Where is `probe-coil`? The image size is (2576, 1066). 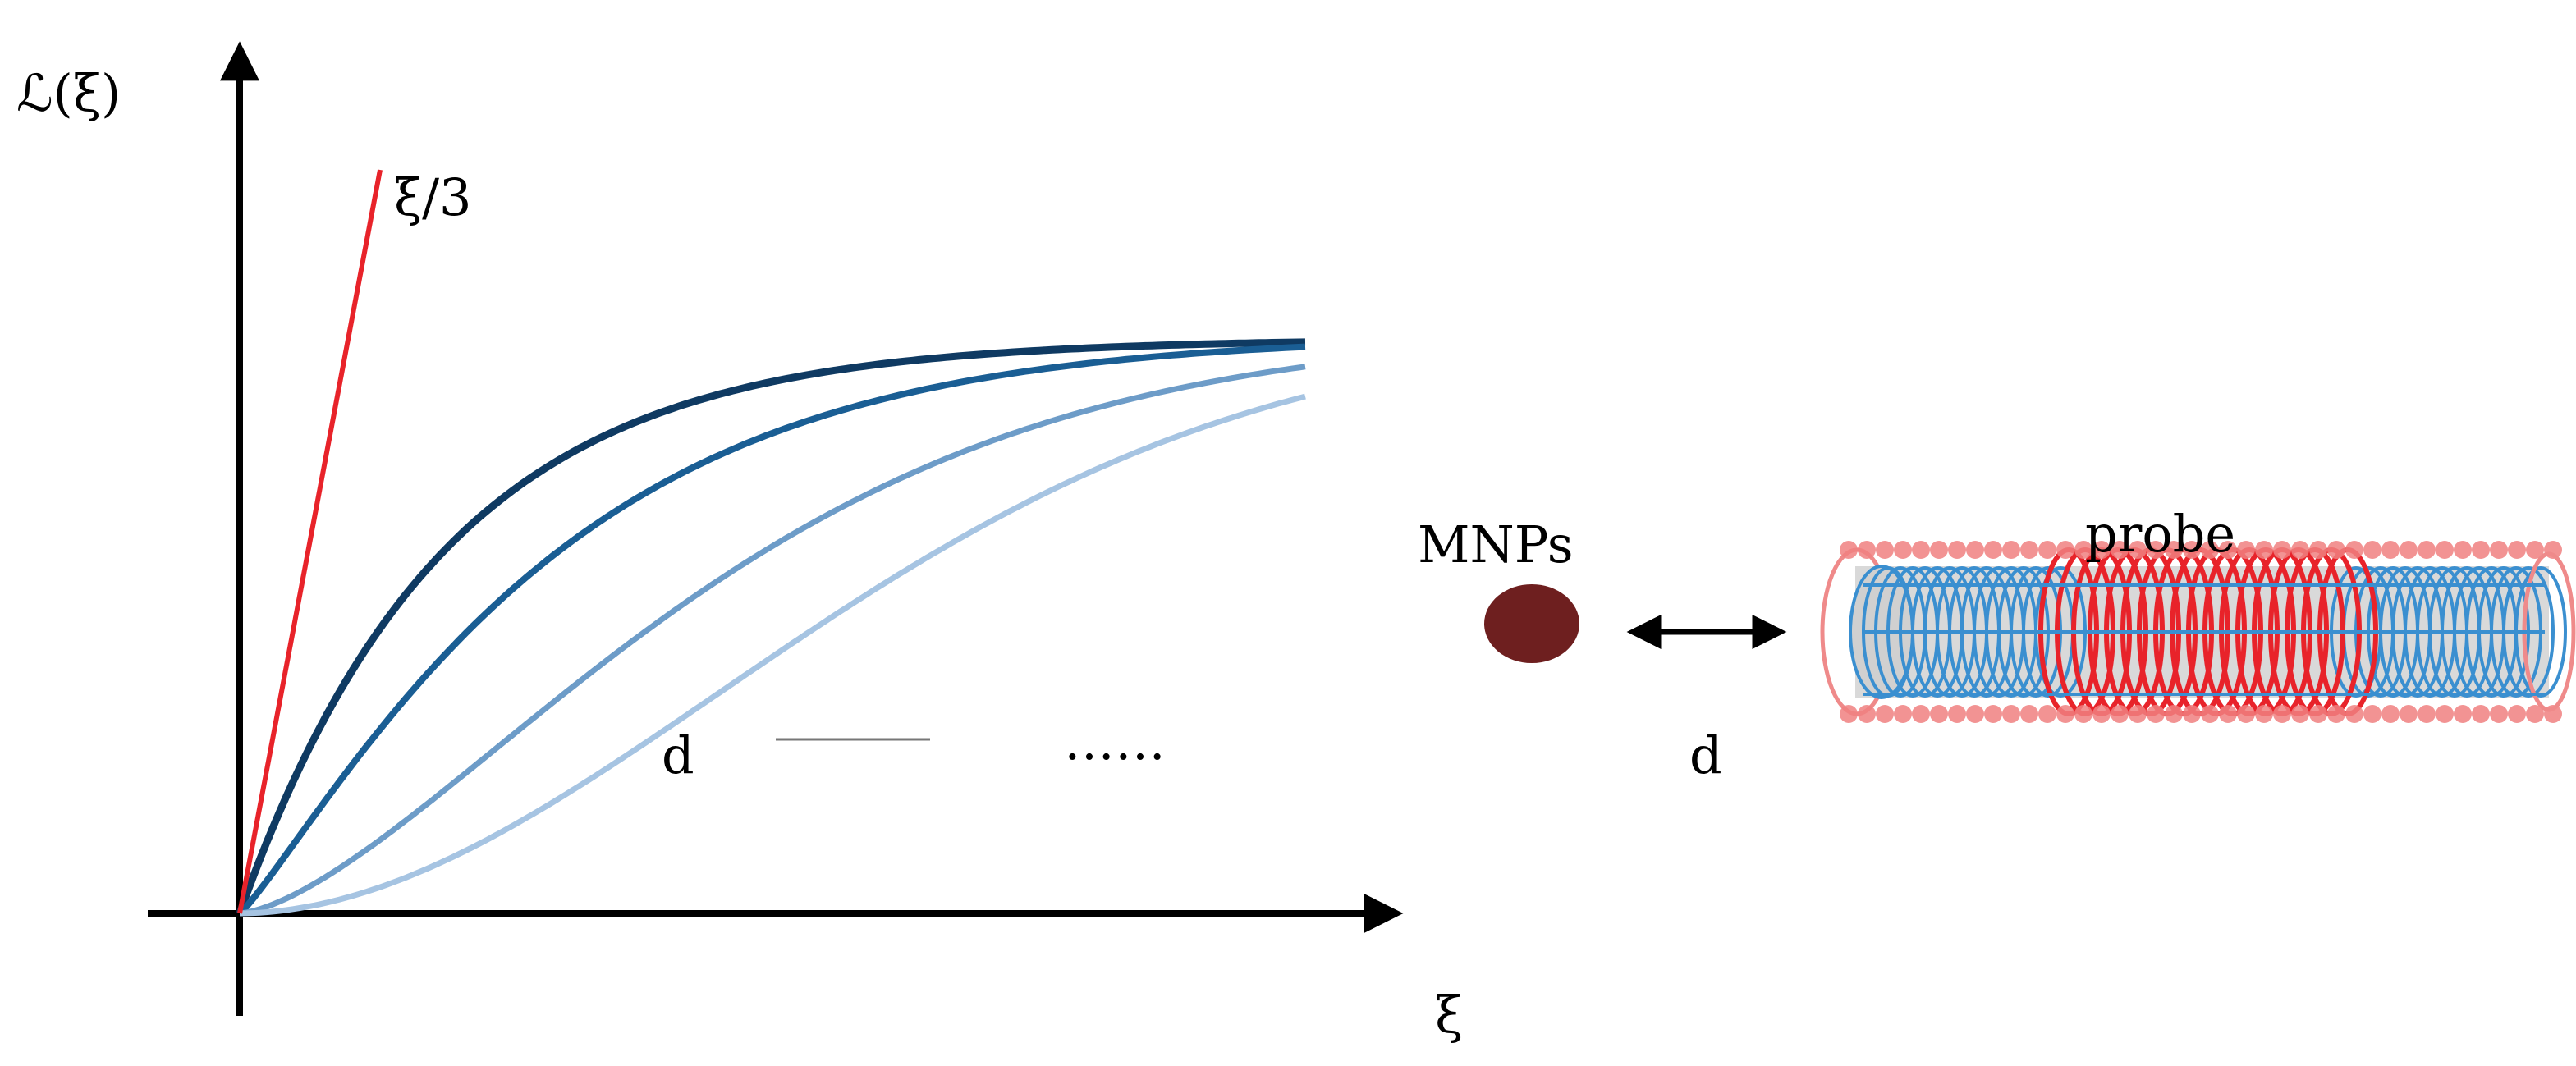 probe-coil is located at coordinates (2198, 632).